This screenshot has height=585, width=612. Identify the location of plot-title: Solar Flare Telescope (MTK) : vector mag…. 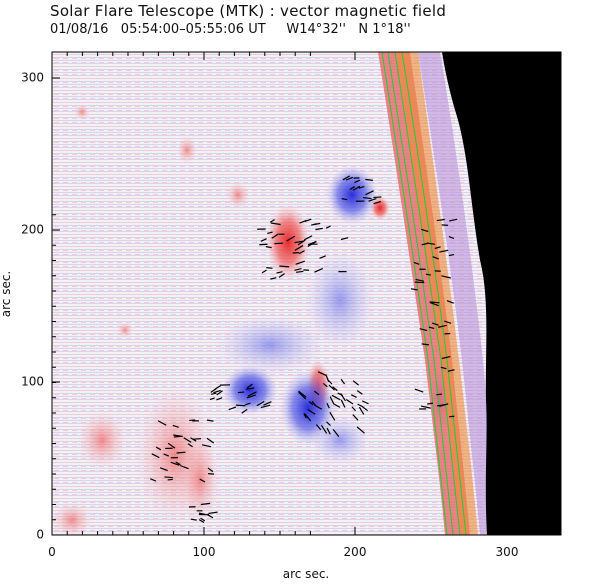
(248, 11).